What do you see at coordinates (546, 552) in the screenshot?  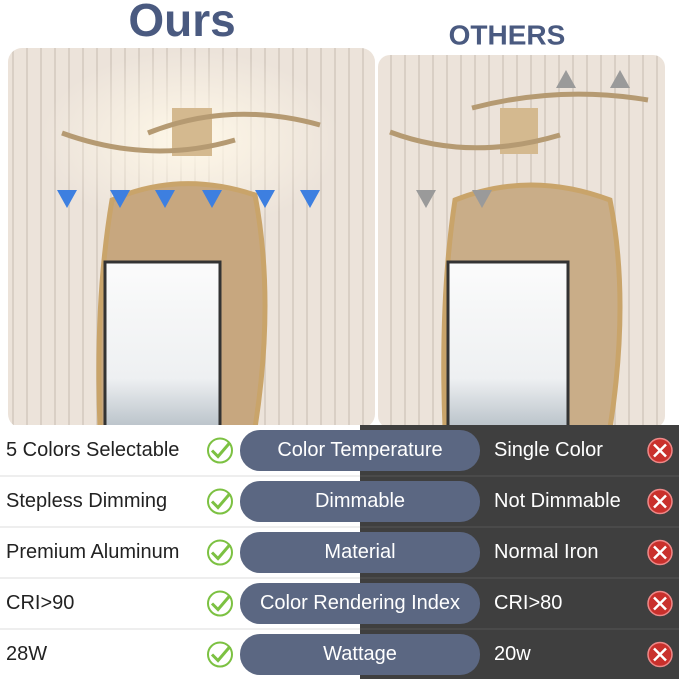 I see `others-feature: Normal Iron` at bounding box center [546, 552].